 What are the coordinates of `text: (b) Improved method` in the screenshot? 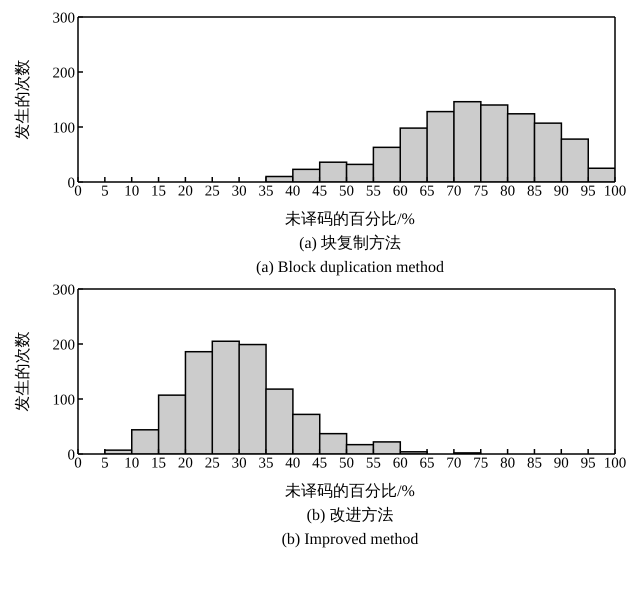 It's located at (350, 540).